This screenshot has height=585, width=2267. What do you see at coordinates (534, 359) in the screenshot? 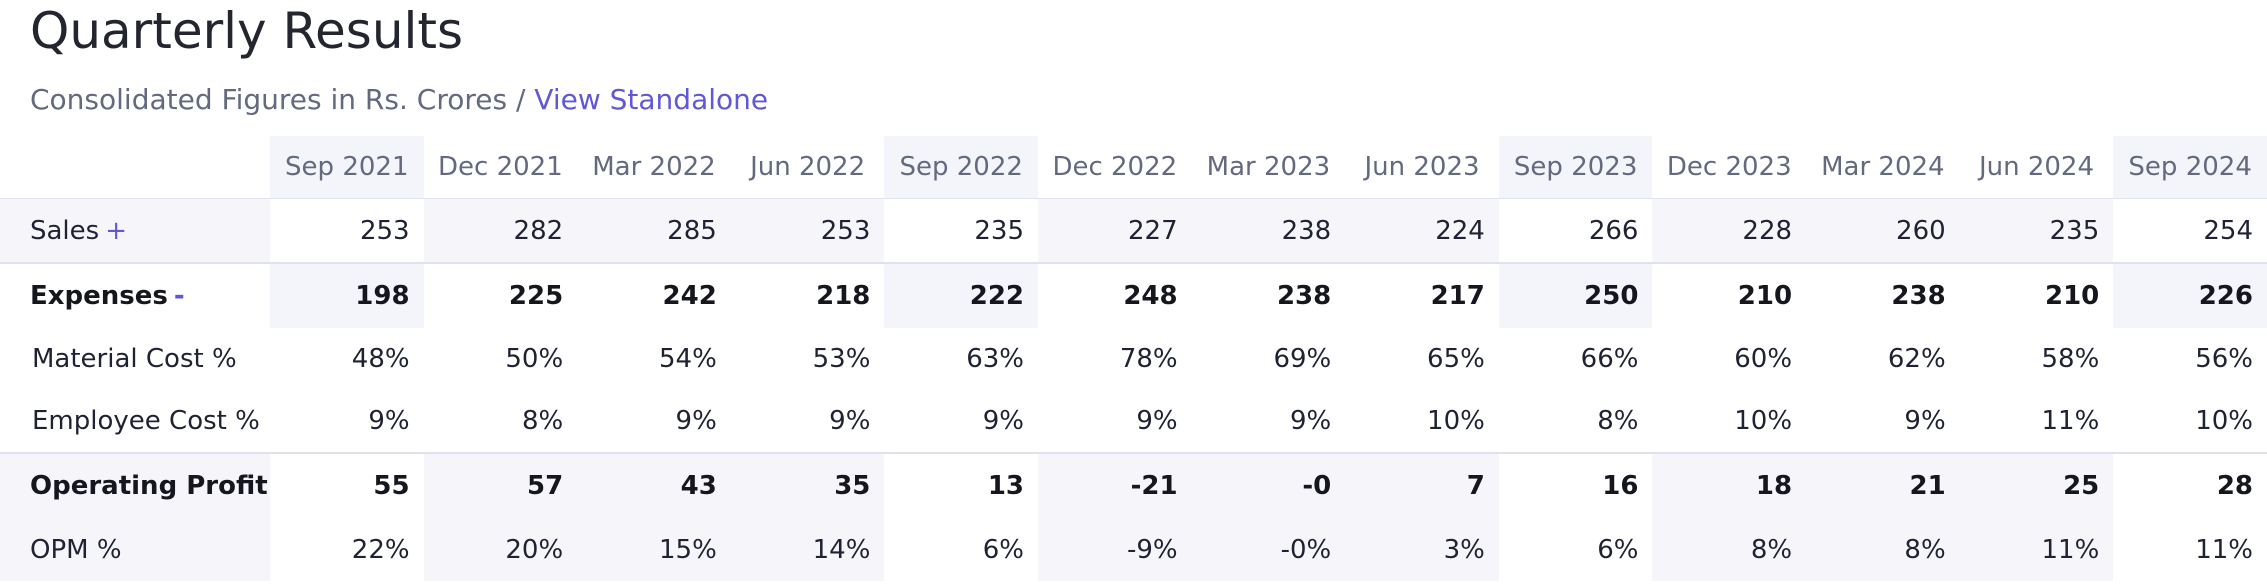
I see `value-cell: 50%` at bounding box center [534, 359].